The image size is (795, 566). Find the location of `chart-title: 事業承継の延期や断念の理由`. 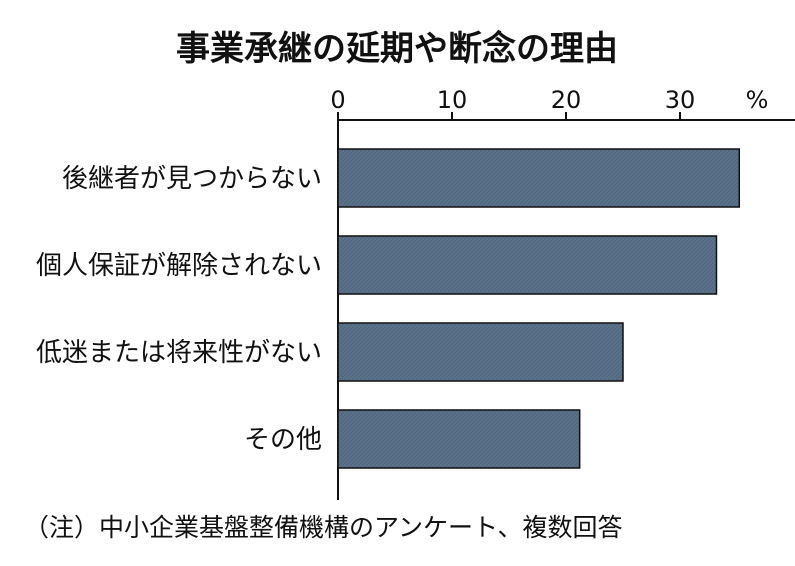

chart-title: 事業承継の延期や断念の理由 is located at coordinates (397, 49).